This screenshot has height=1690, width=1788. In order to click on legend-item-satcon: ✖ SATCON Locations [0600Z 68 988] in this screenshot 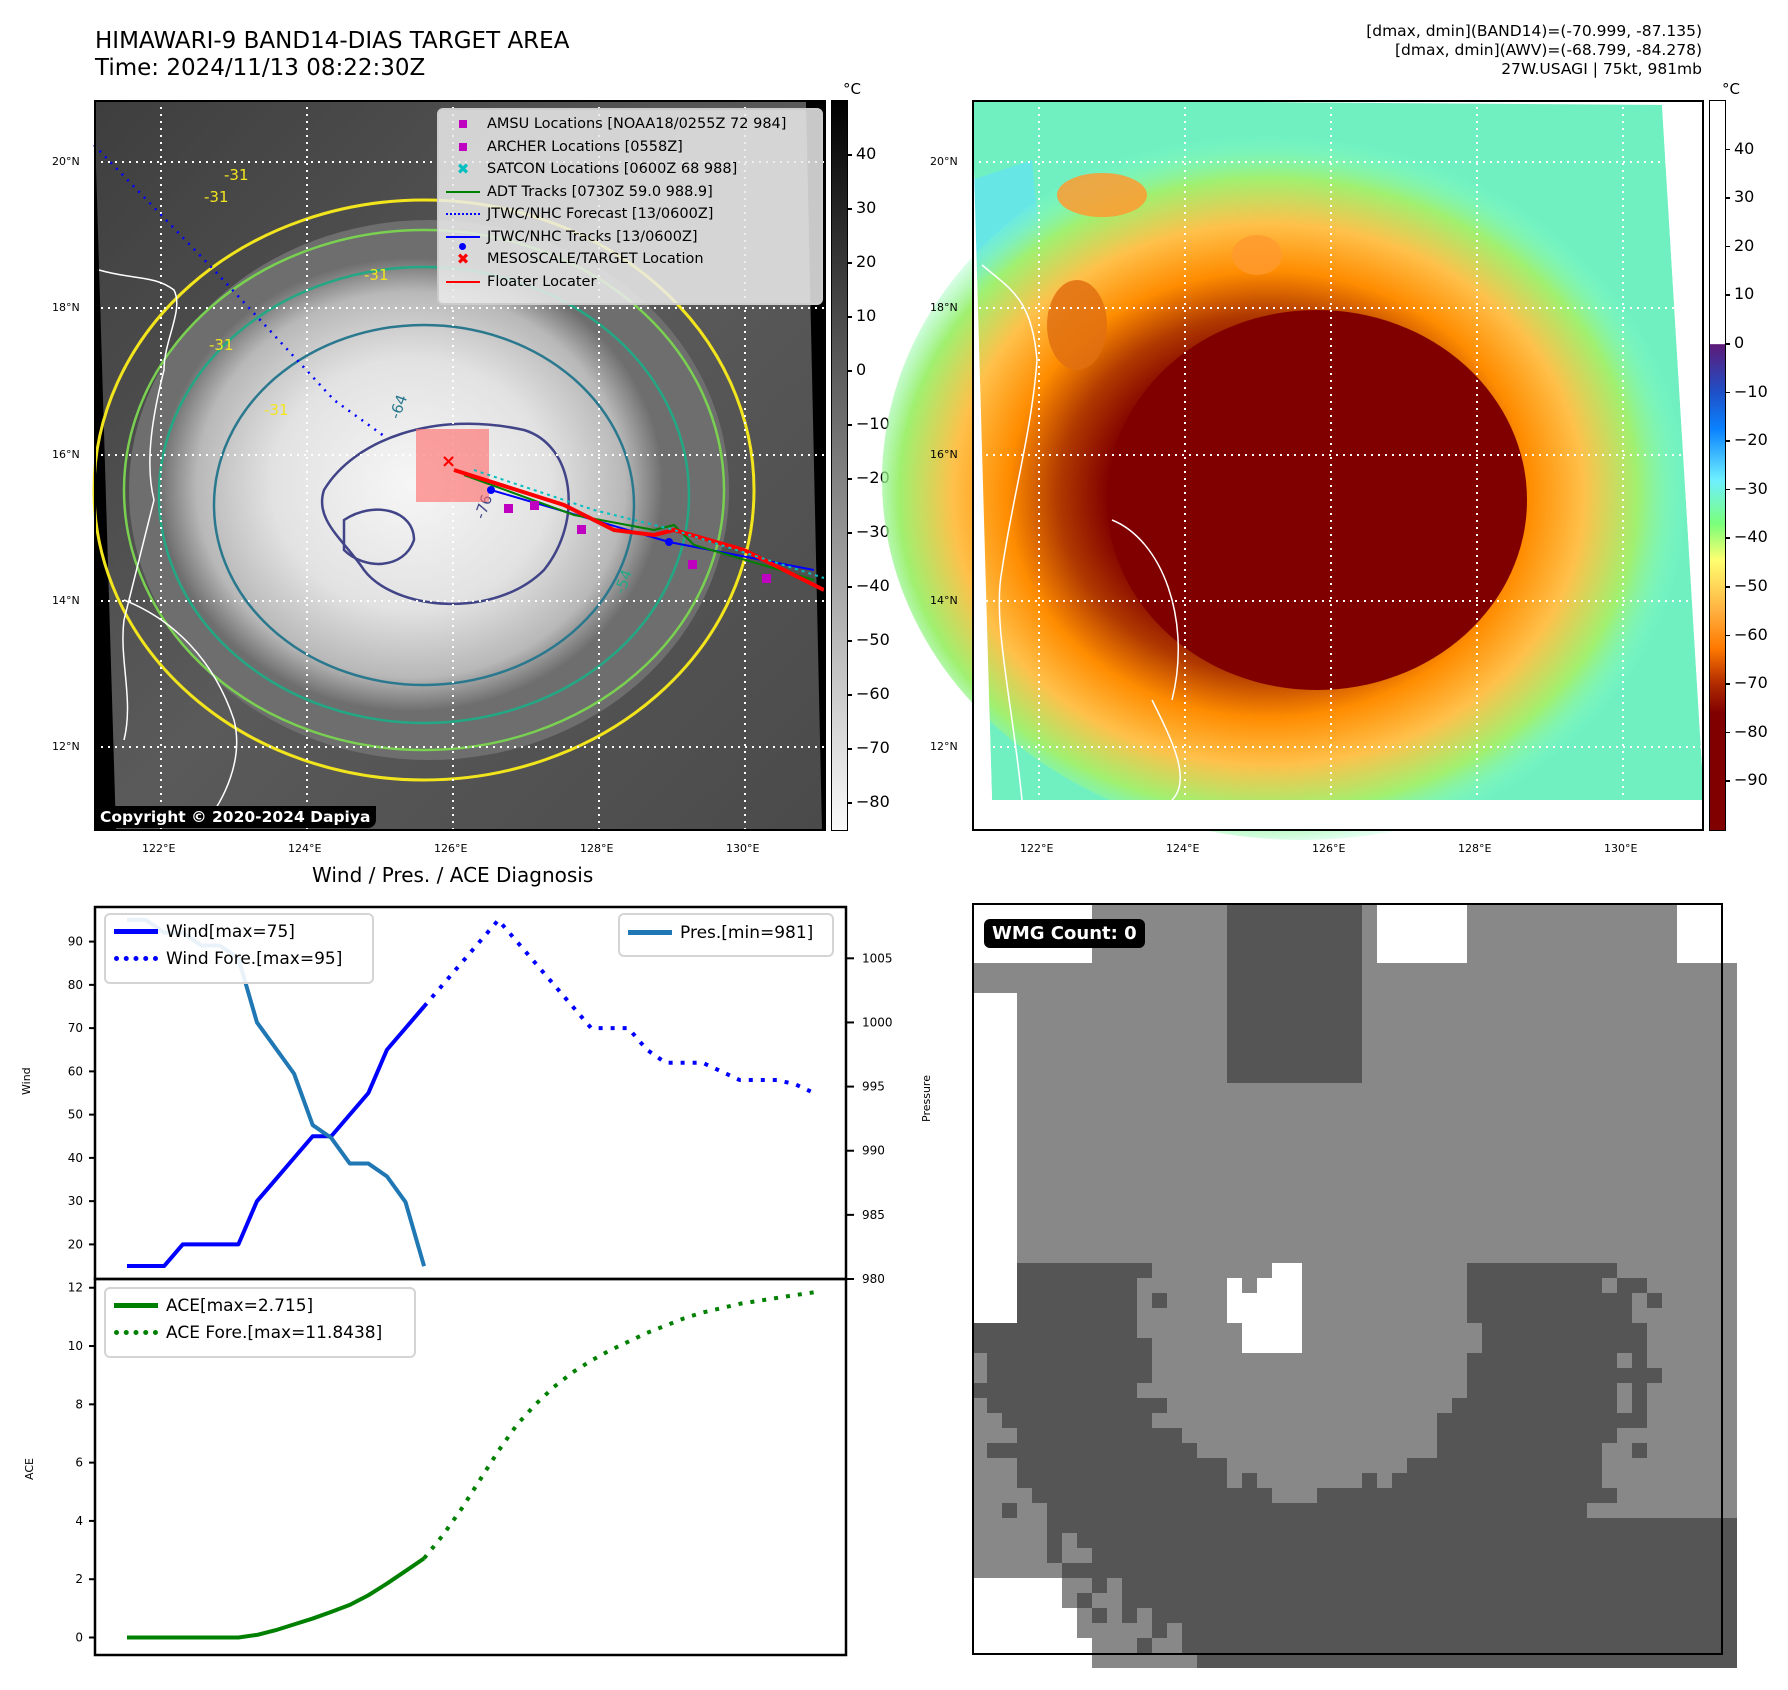, I will do `click(630, 169)`.